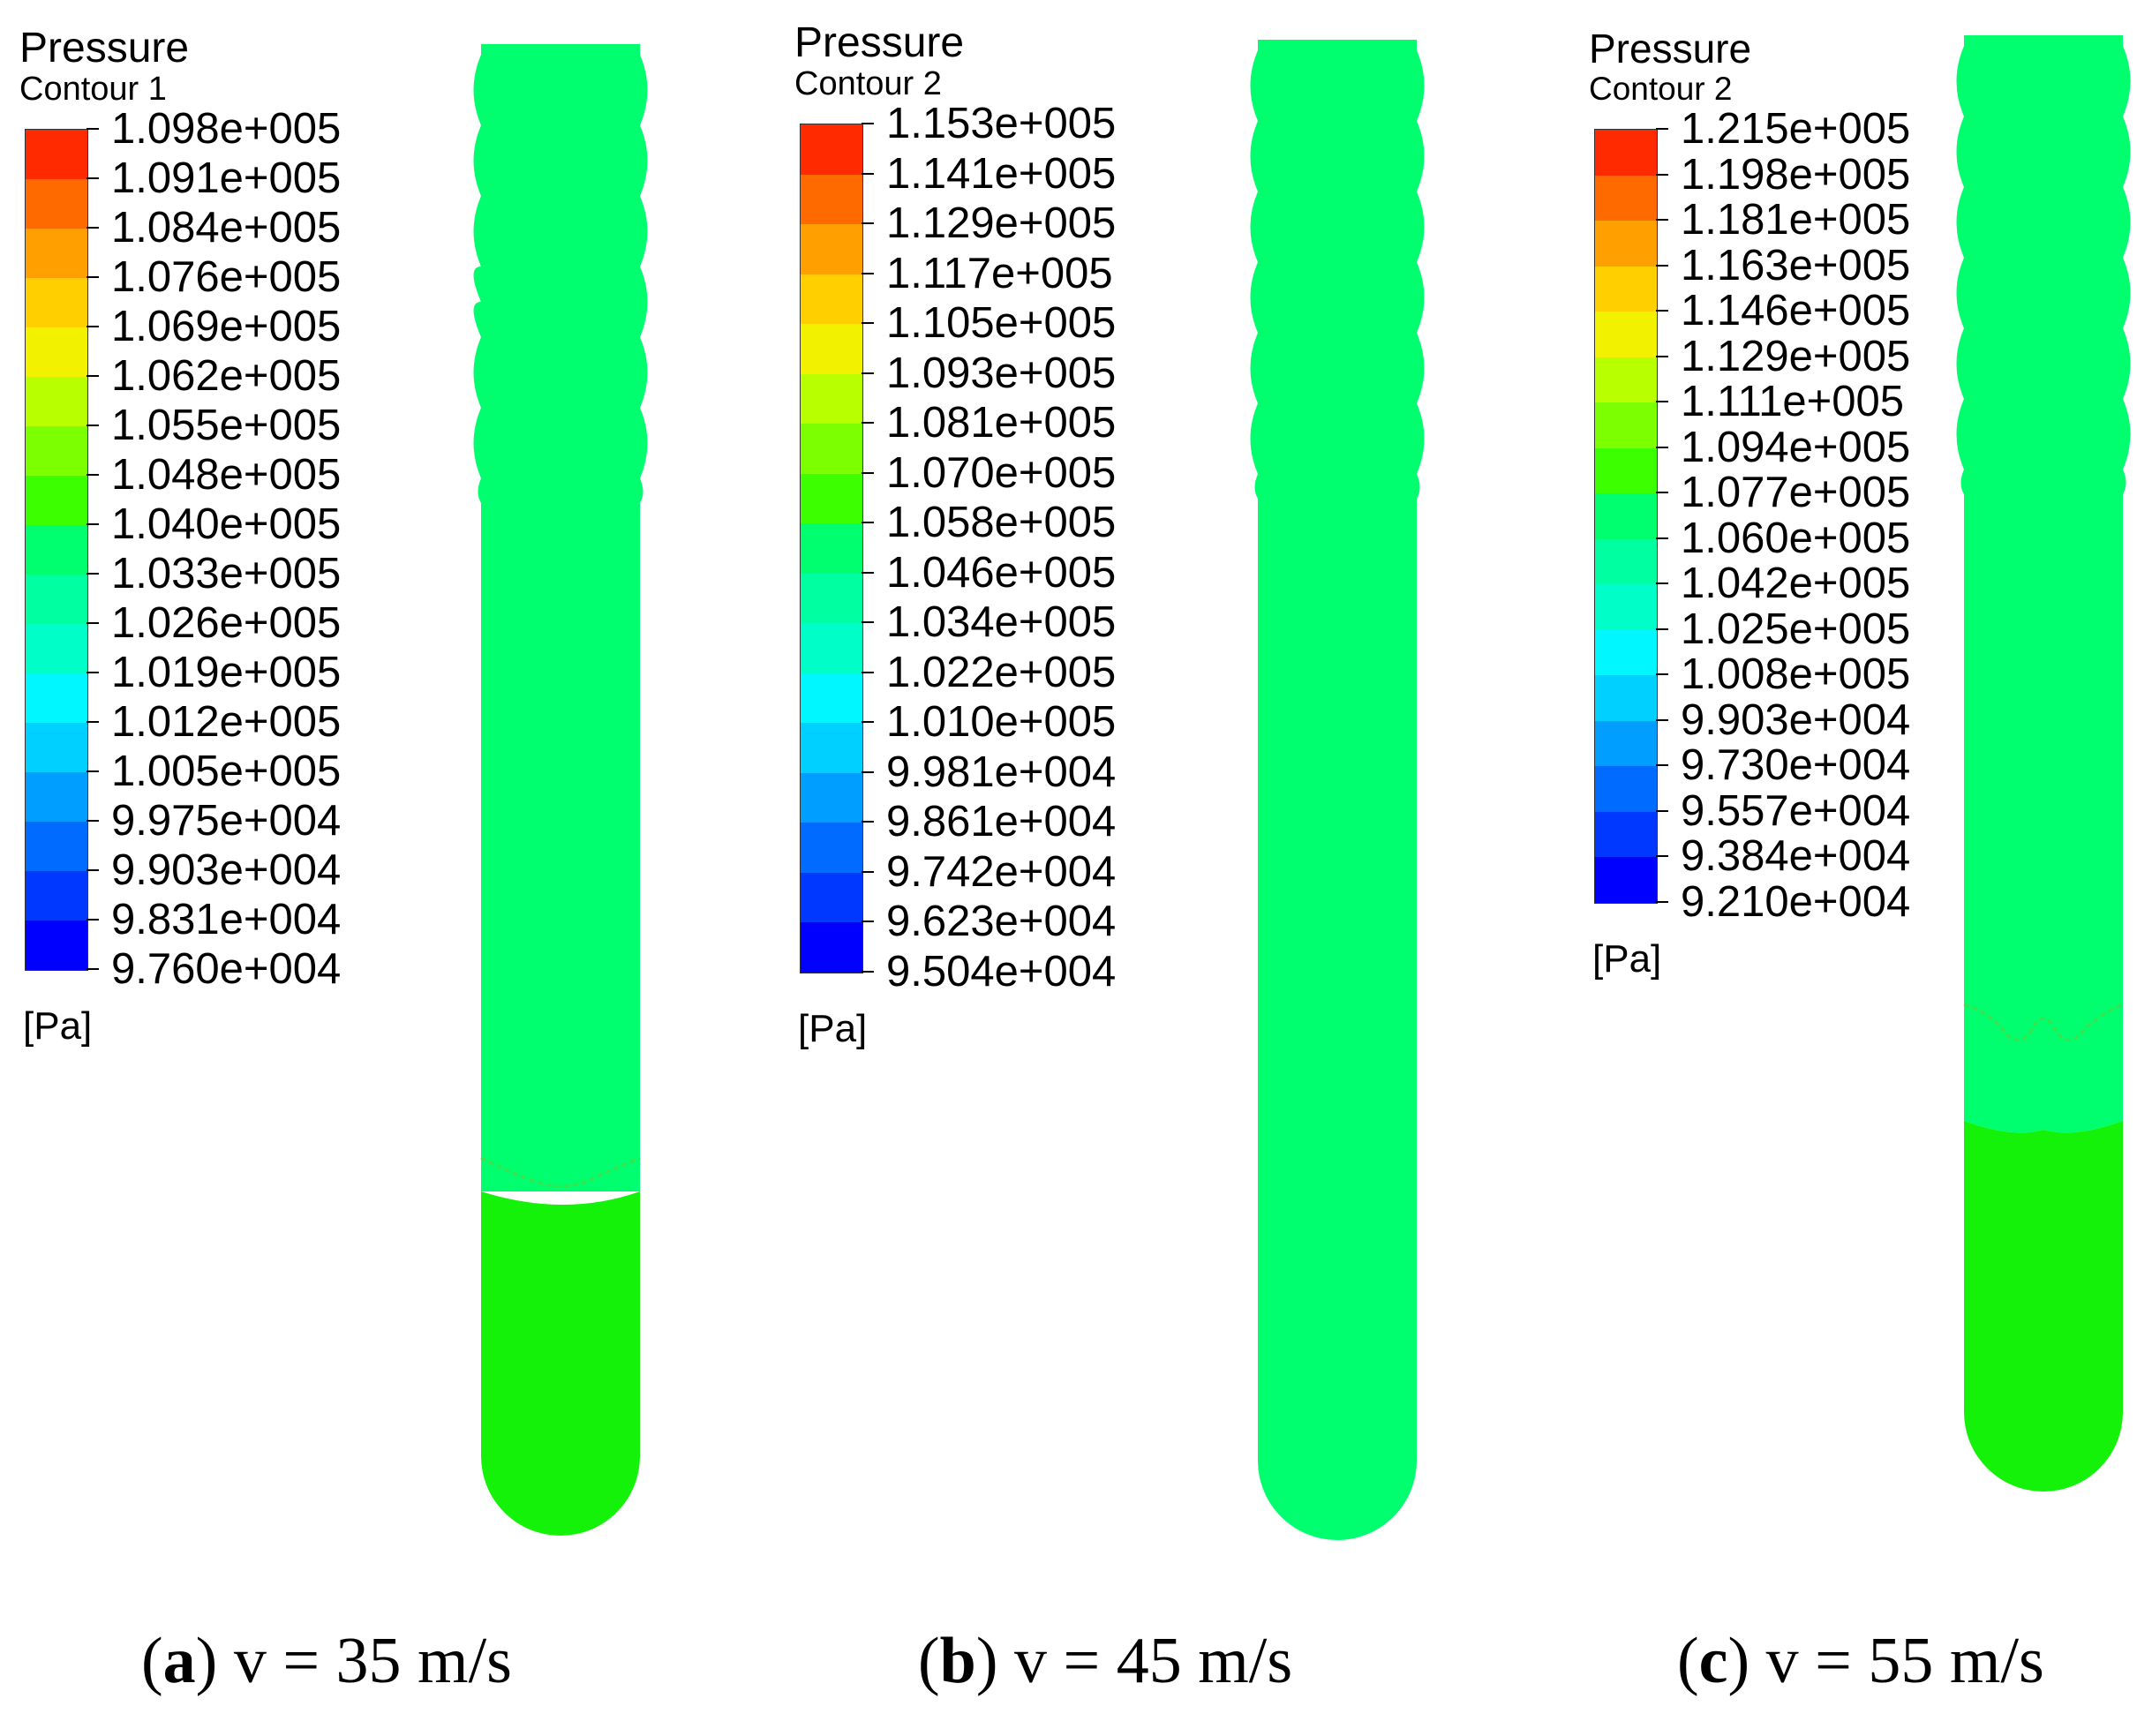 Image resolution: width=2137 pixels, height=1736 pixels. I want to click on colorbar-tick-label: 9.557e+004, so click(1796, 810).